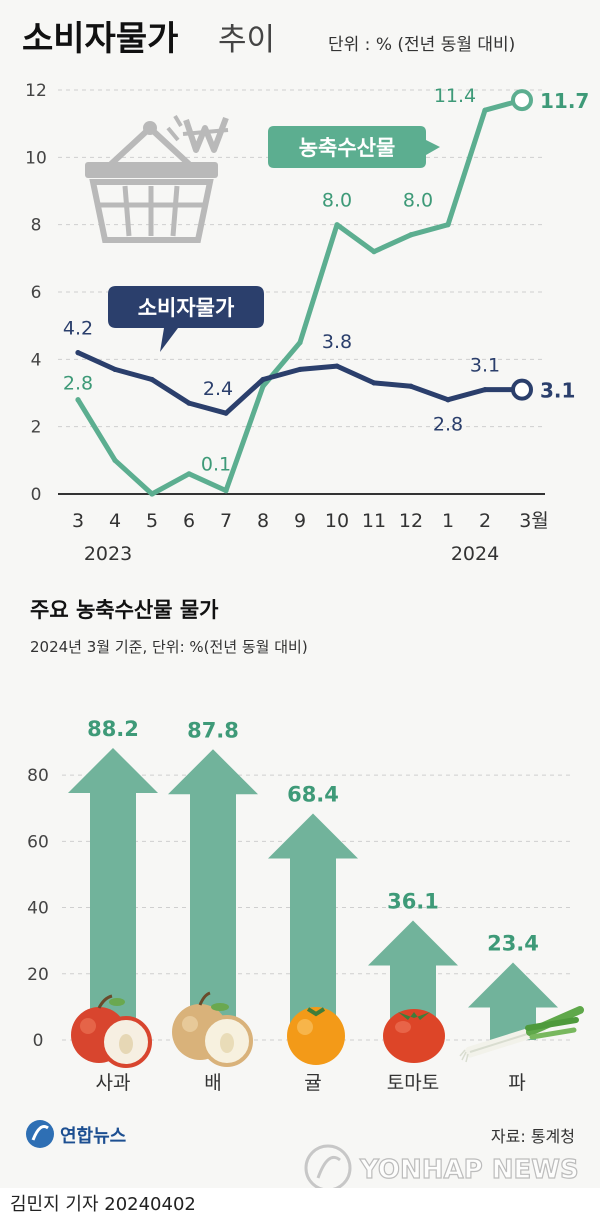 This screenshot has width=600, height=1219. Describe the element at coordinates (337, 521) in the screenshot. I see `x-tick-label: 10` at that location.